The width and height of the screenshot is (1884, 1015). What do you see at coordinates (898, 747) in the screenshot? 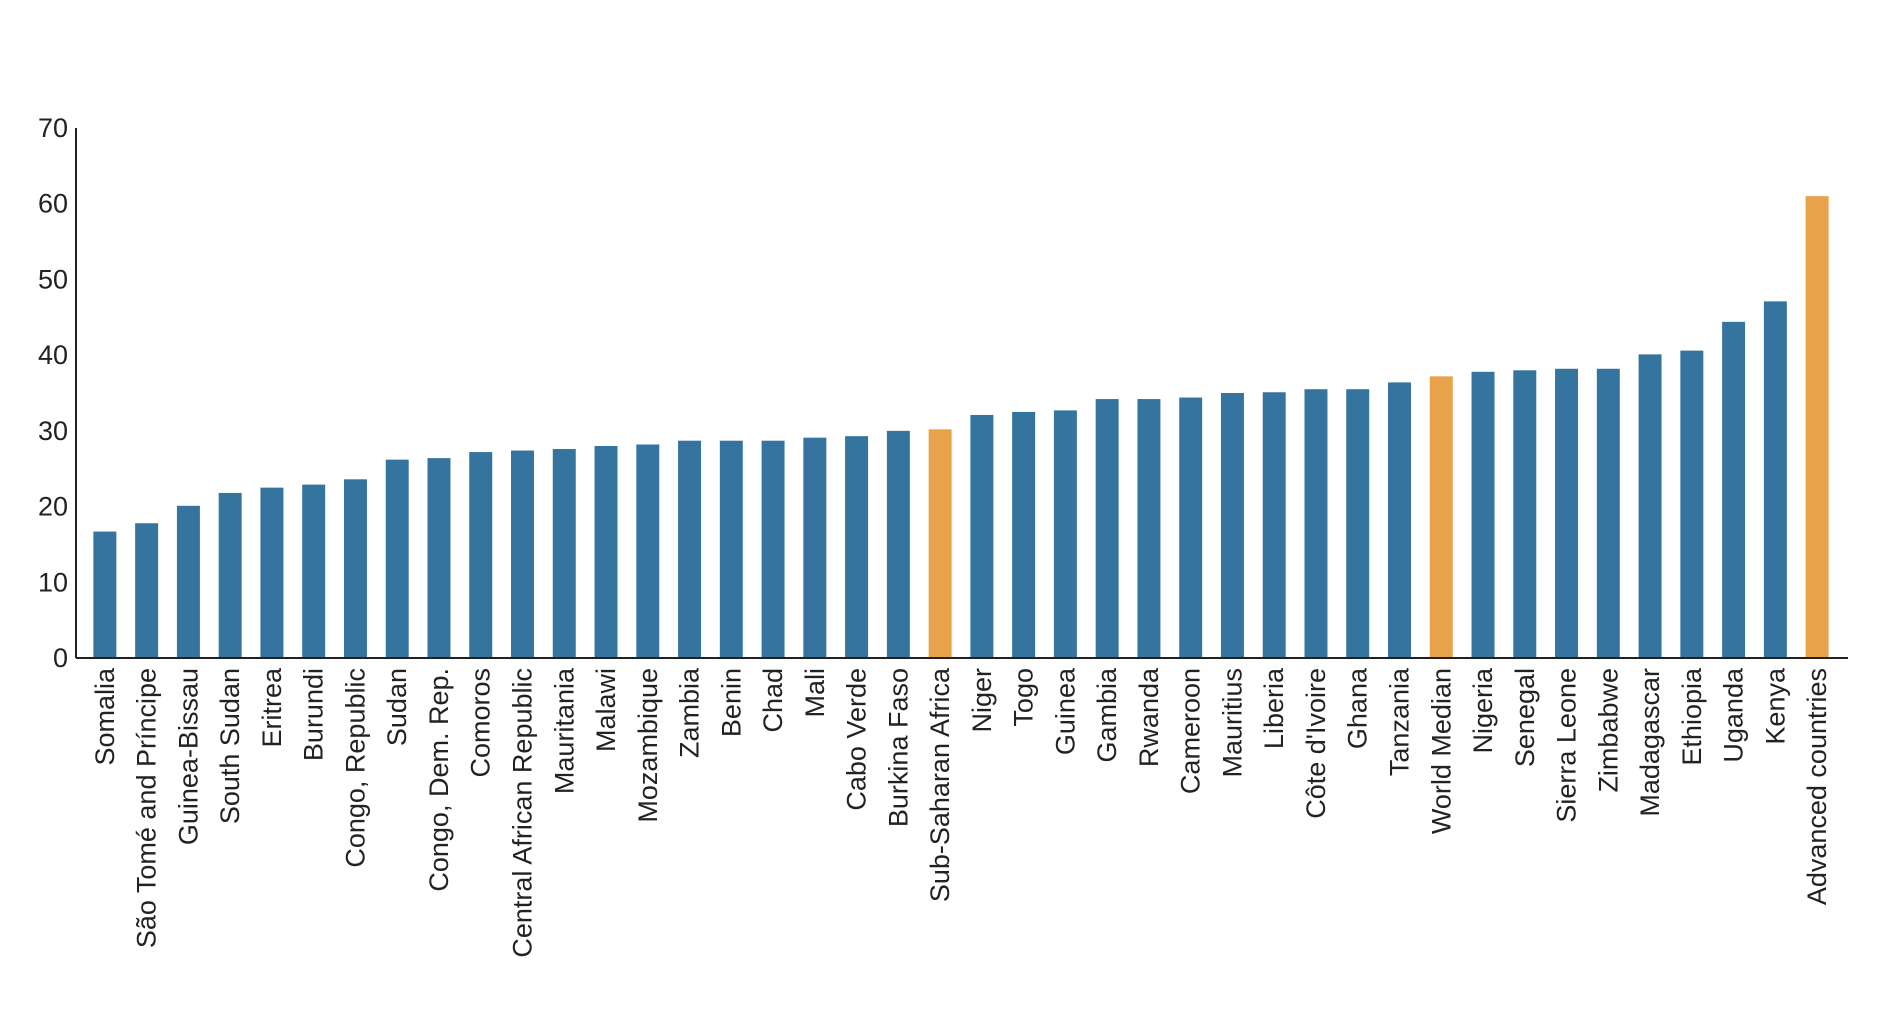
I see `x-category-label: Burkina Faso` at bounding box center [898, 747].